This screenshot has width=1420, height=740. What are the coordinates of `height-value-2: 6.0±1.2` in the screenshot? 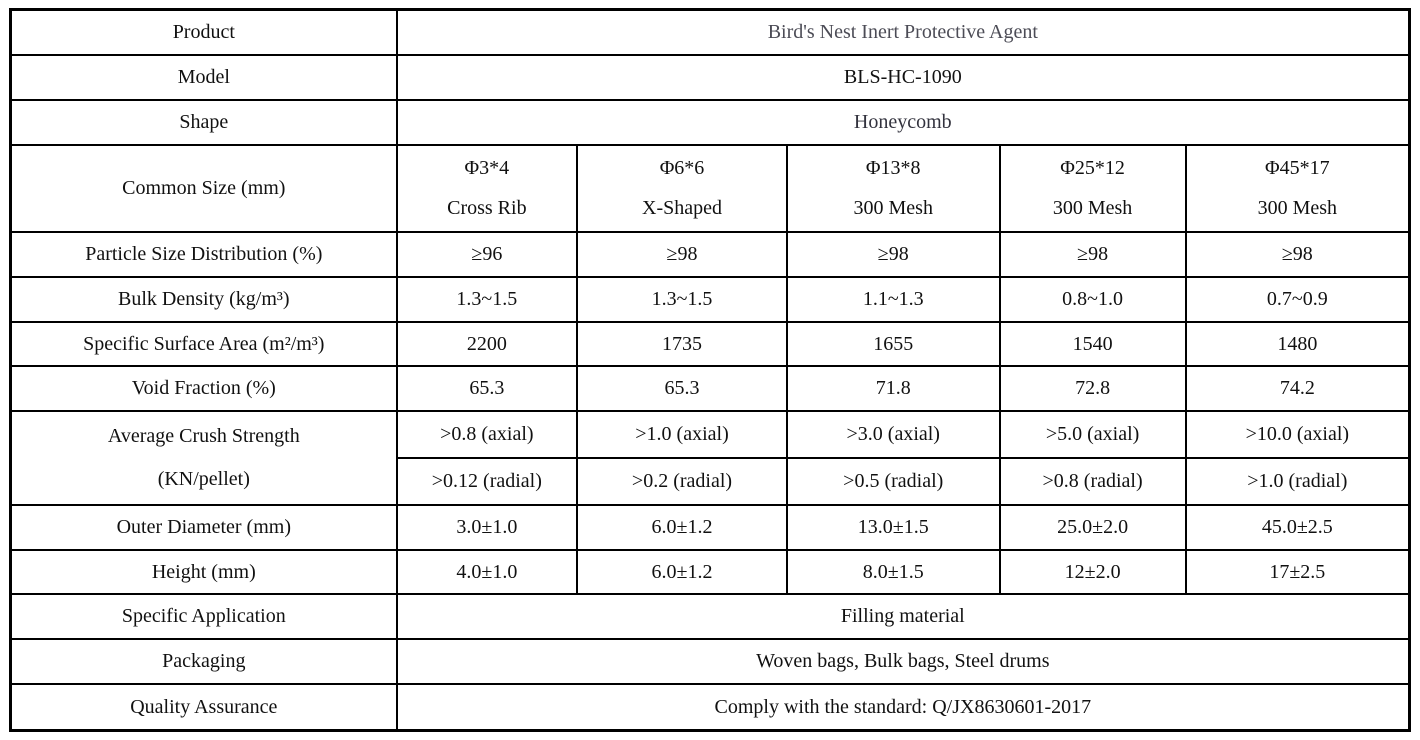 It's located at (682, 572).